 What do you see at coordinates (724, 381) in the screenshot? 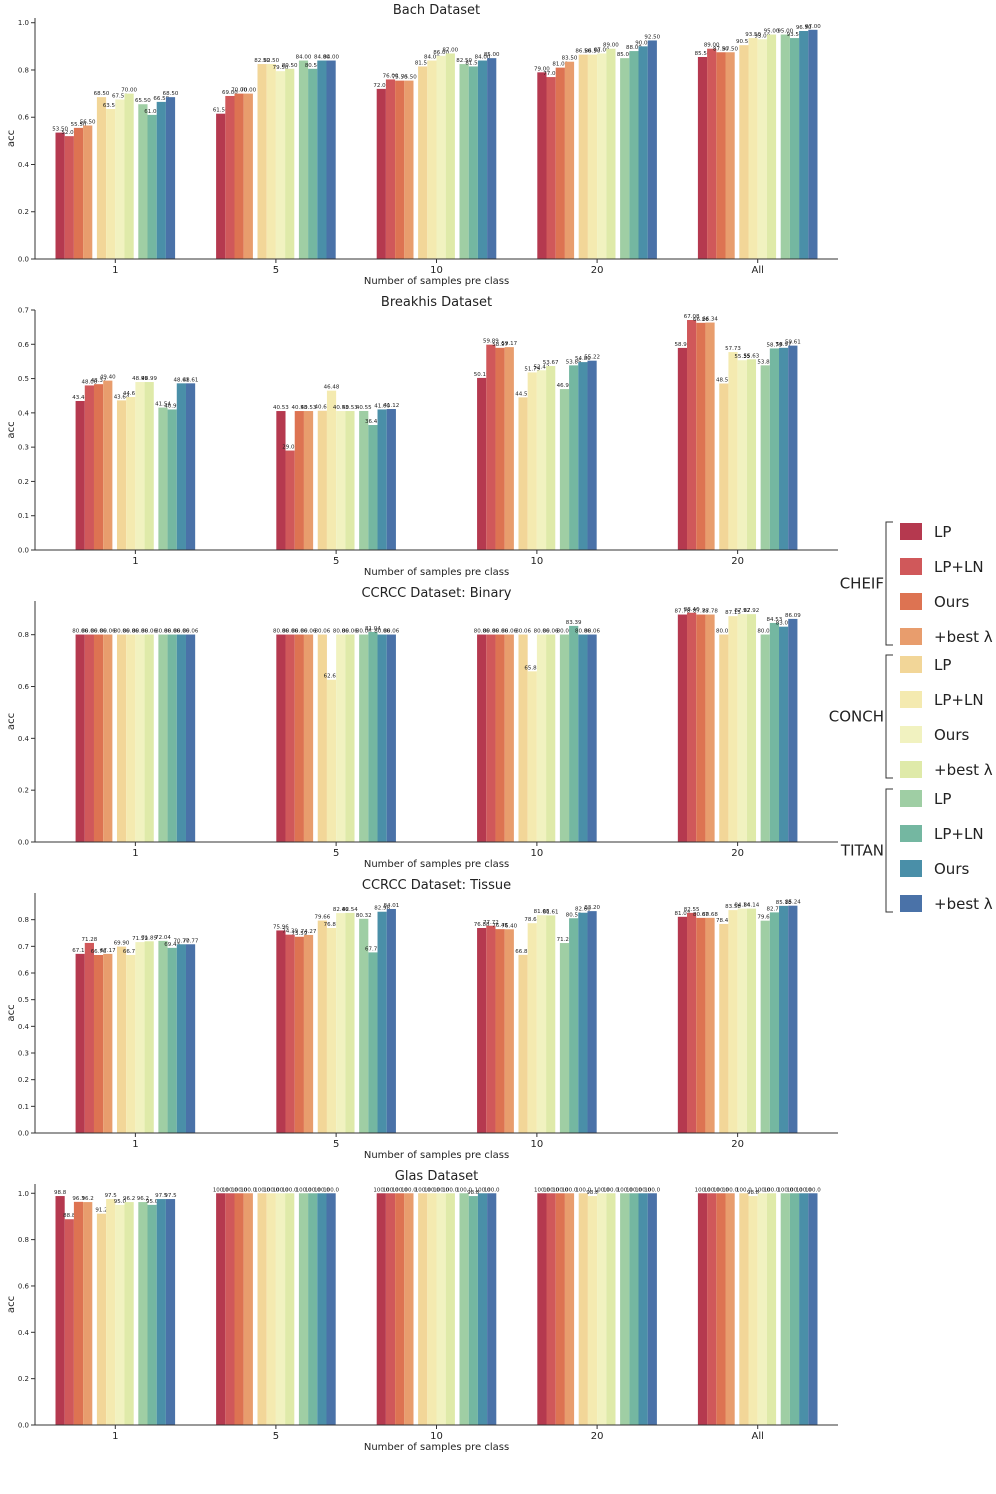
I see `data-label: 48.56` at bounding box center [724, 381].